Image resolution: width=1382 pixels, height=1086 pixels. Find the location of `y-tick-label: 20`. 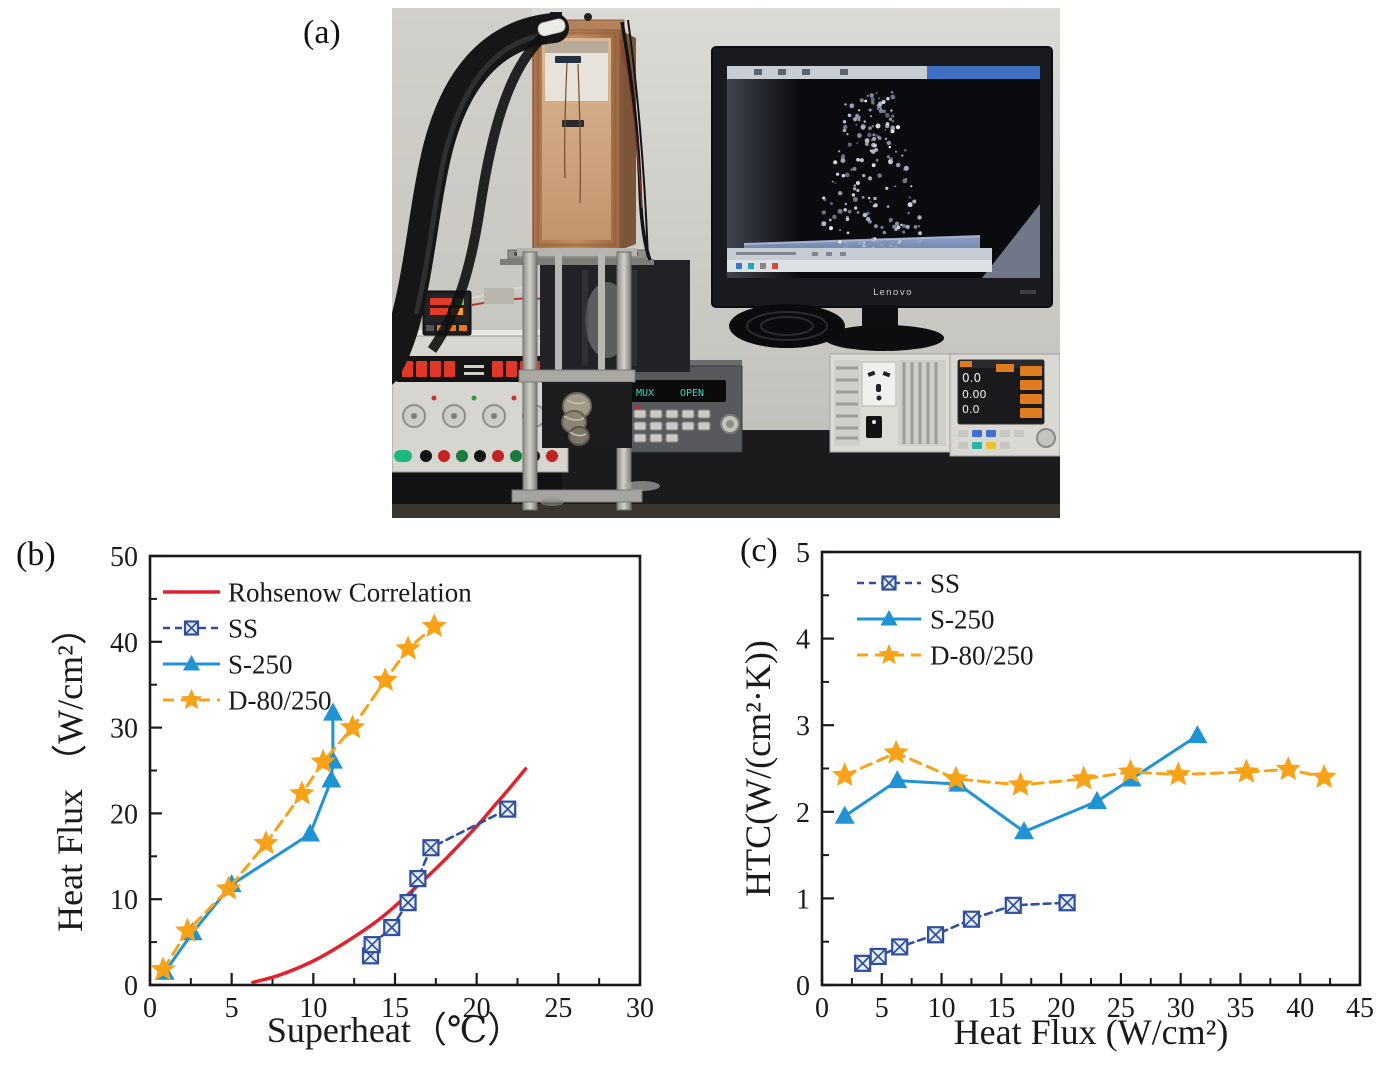

y-tick-label: 20 is located at coordinates (124, 814).